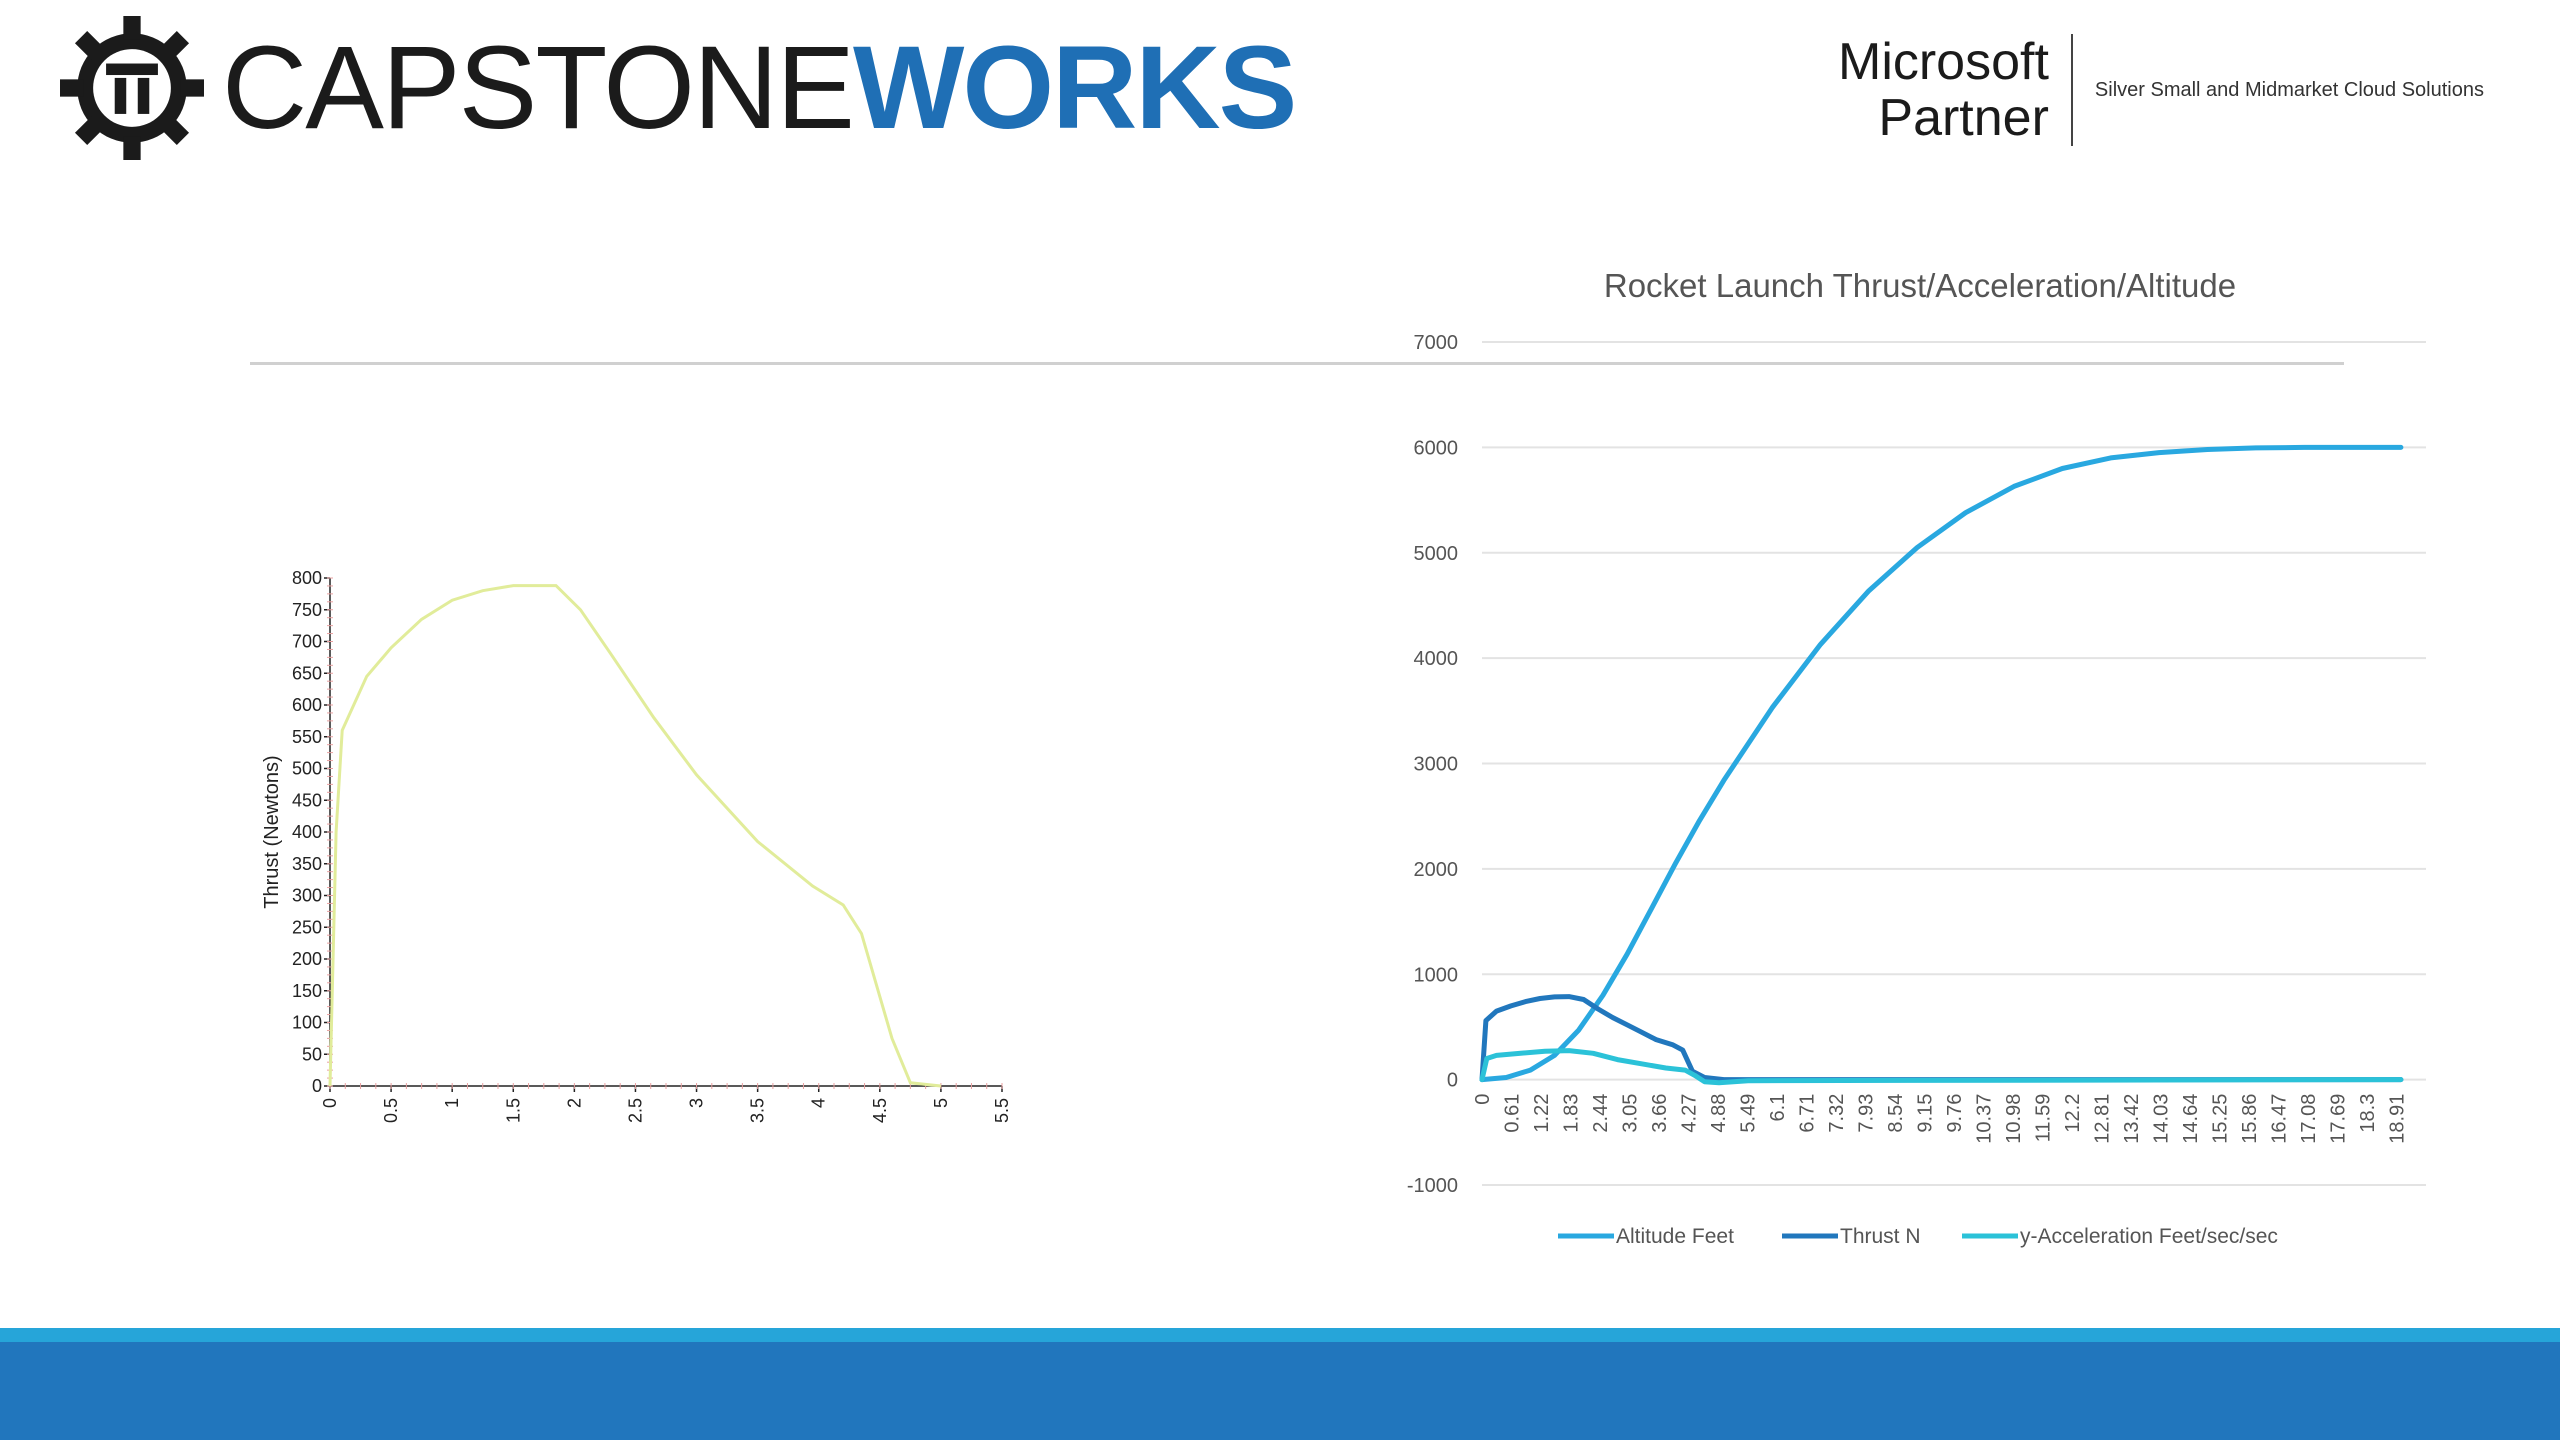 The height and width of the screenshot is (1440, 2560). I want to click on capstoneworks-logo: CAPSTONEWORKS, so click(678, 88).